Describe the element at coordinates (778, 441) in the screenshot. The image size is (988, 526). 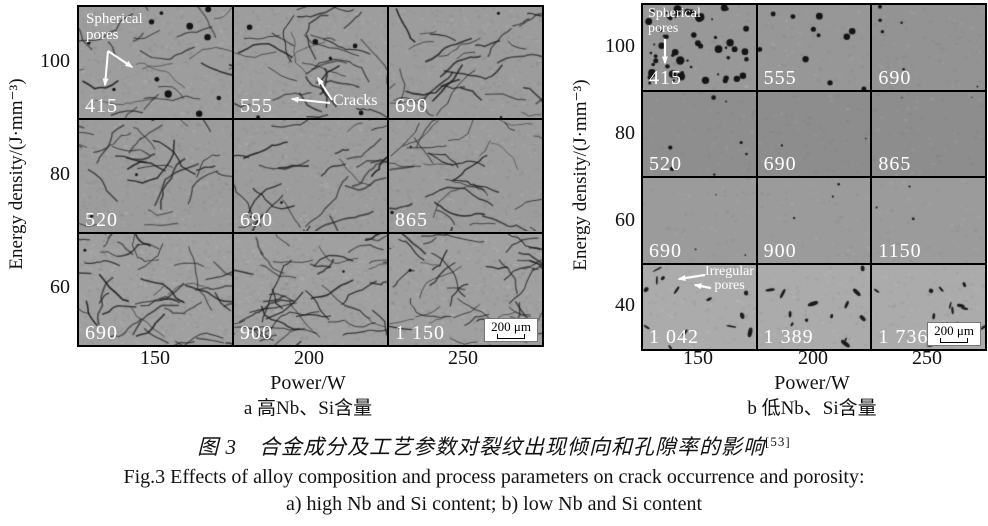
I see `figure-caption-reference: [53]` at that location.